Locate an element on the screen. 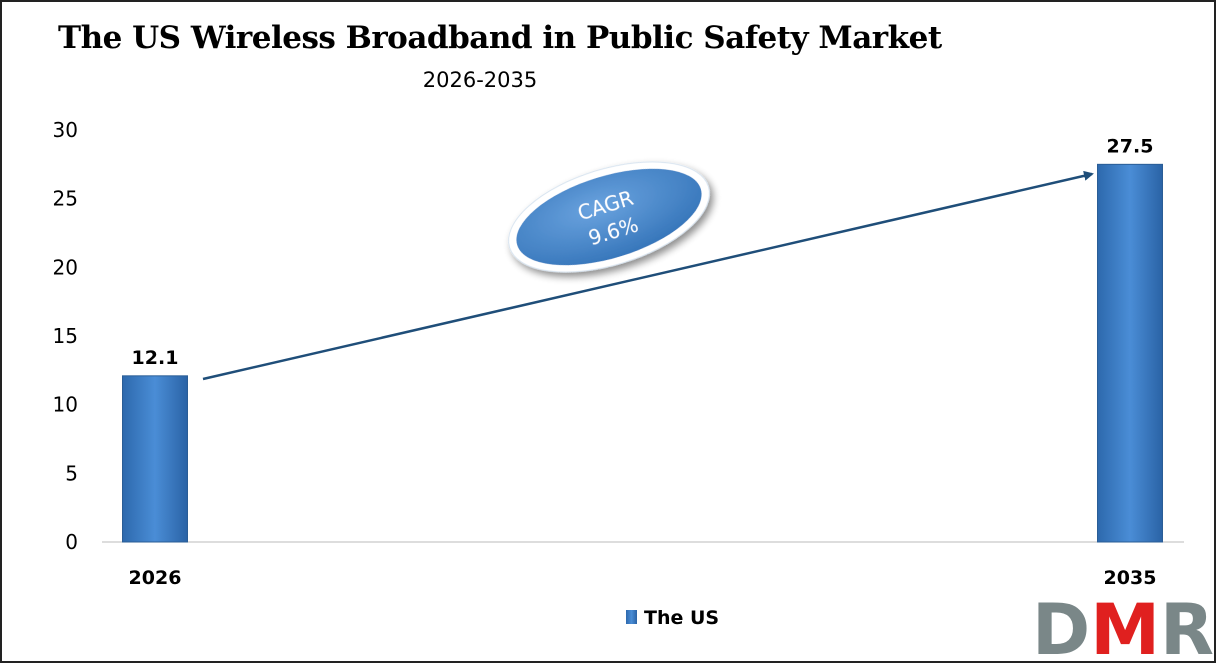 This screenshot has width=1216, height=663. y-tick-label: 30 is located at coordinates (65, 130).